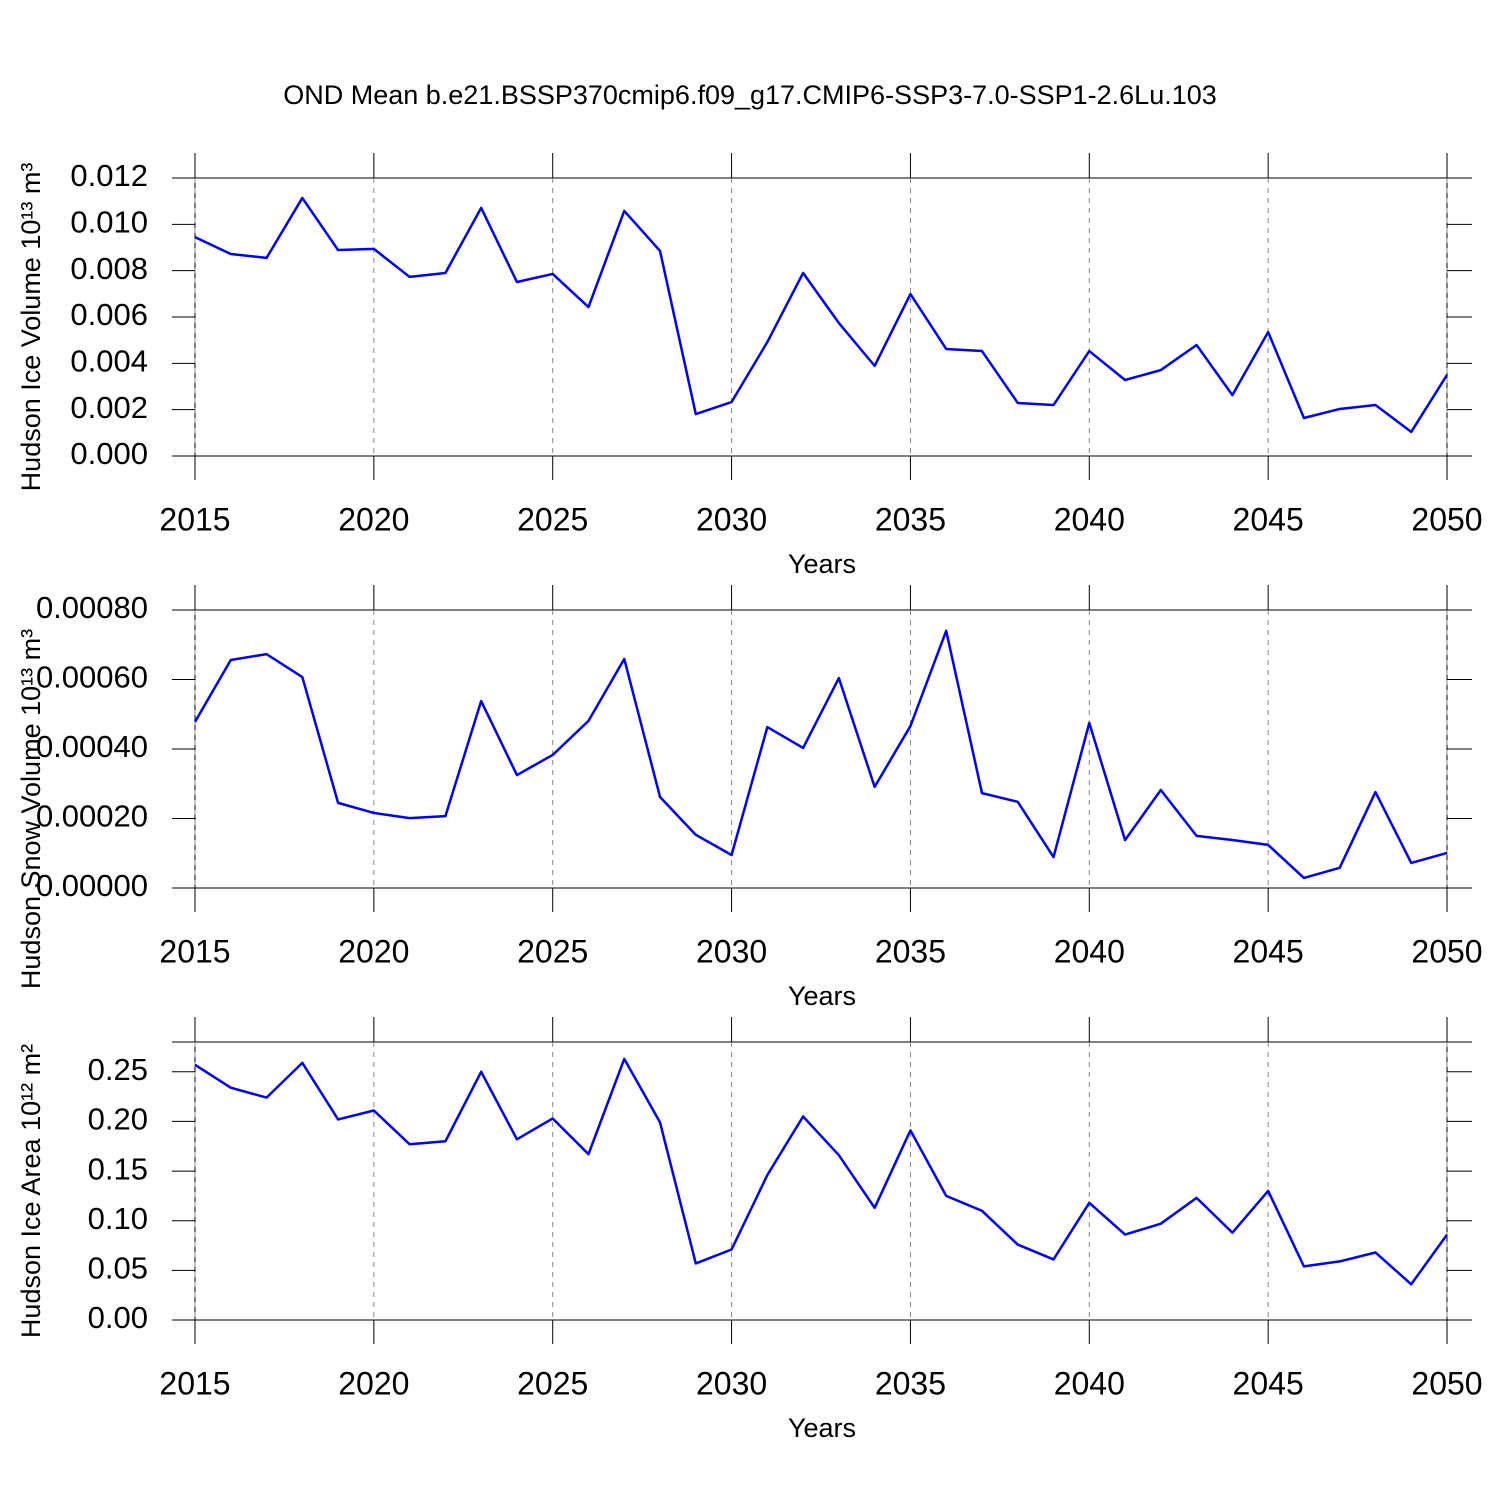  Describe the element at coordinates (118, 1218) in the screenshot. I see `y-tick-label: 0.10` at that location.